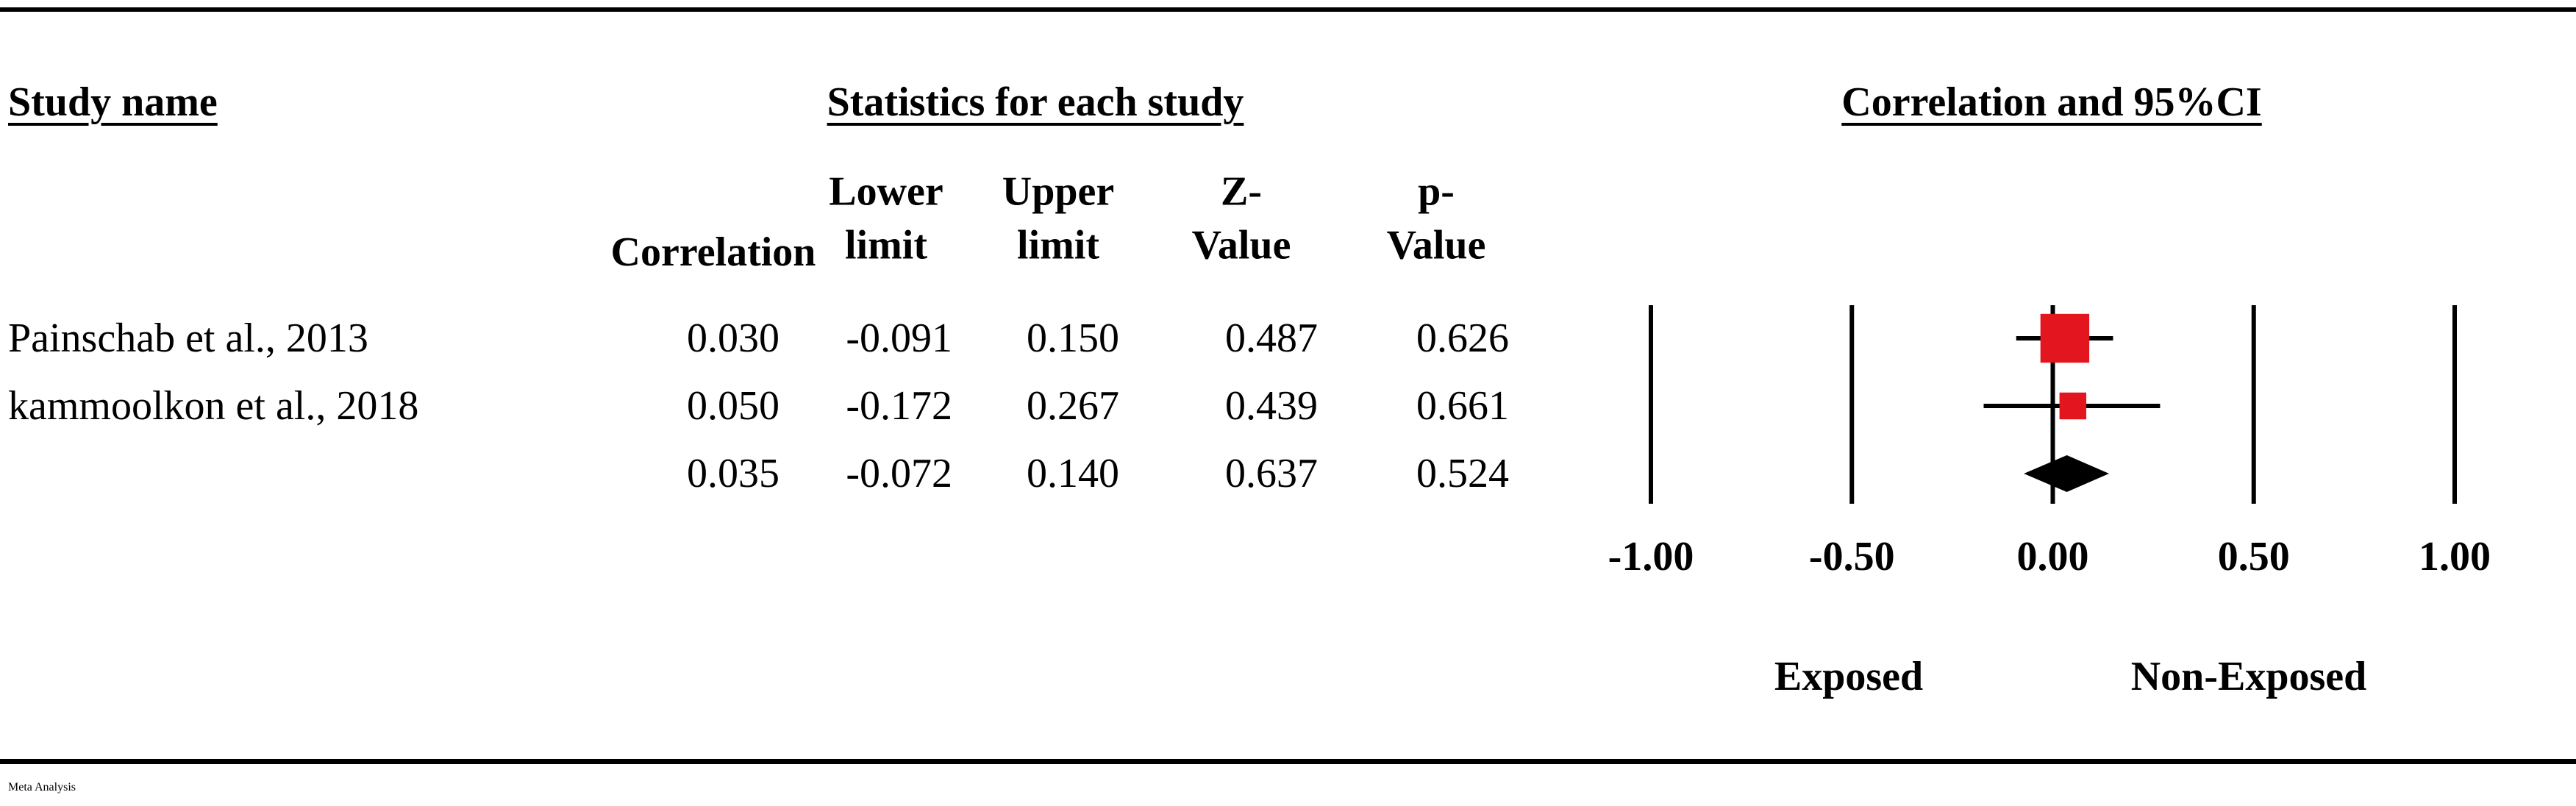 The height and width of the screenshot is (806, 2576). What do you see at coordinates (1462, 406) in the screenshot?
I see `table-value: 0.661` at bounding box center [1462, 406].